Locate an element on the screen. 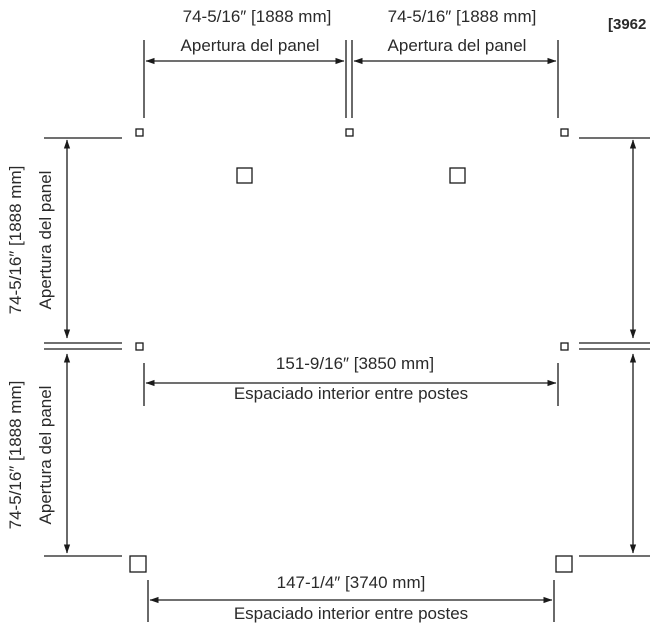  dimension-left-upper: 74-5/16″ [1888 mm] Apertura del panel is located at coordinates (38, 239).